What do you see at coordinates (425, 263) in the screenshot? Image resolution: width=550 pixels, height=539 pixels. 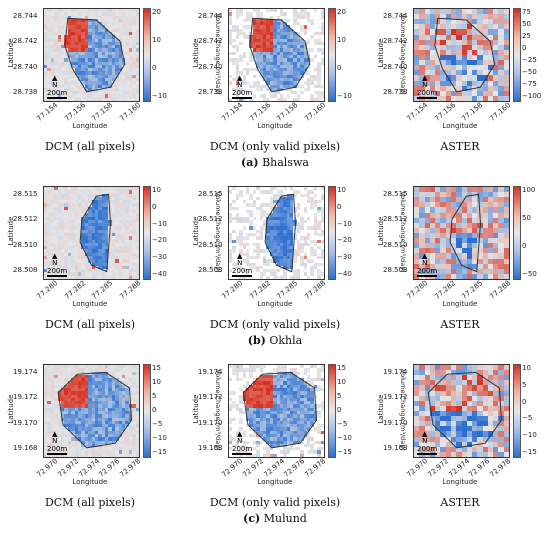 I see `north-label: N` at bounding box center [425, 263].